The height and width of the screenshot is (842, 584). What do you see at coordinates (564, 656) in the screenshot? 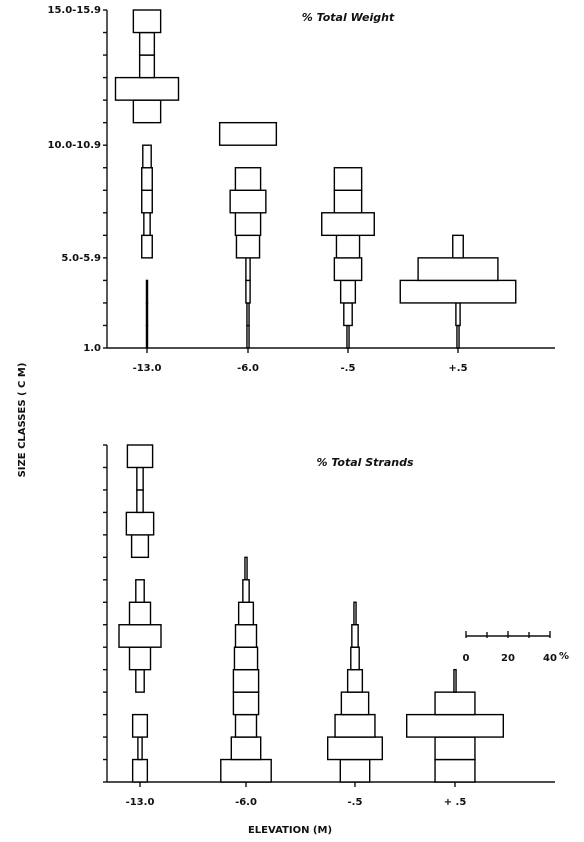
I see `scale-unit: %` at bounding box center [564, 656].